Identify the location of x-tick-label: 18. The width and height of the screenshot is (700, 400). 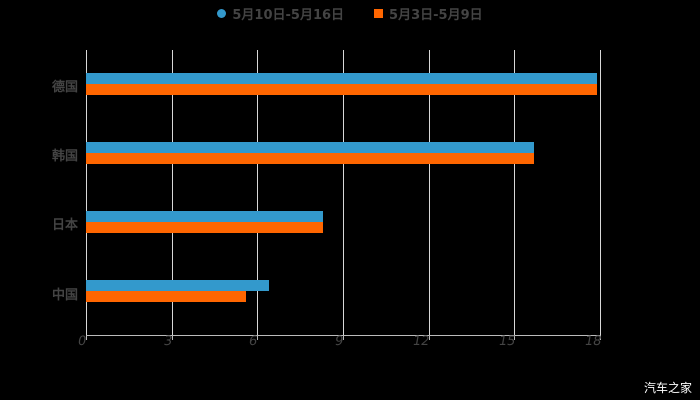
(593, 341).